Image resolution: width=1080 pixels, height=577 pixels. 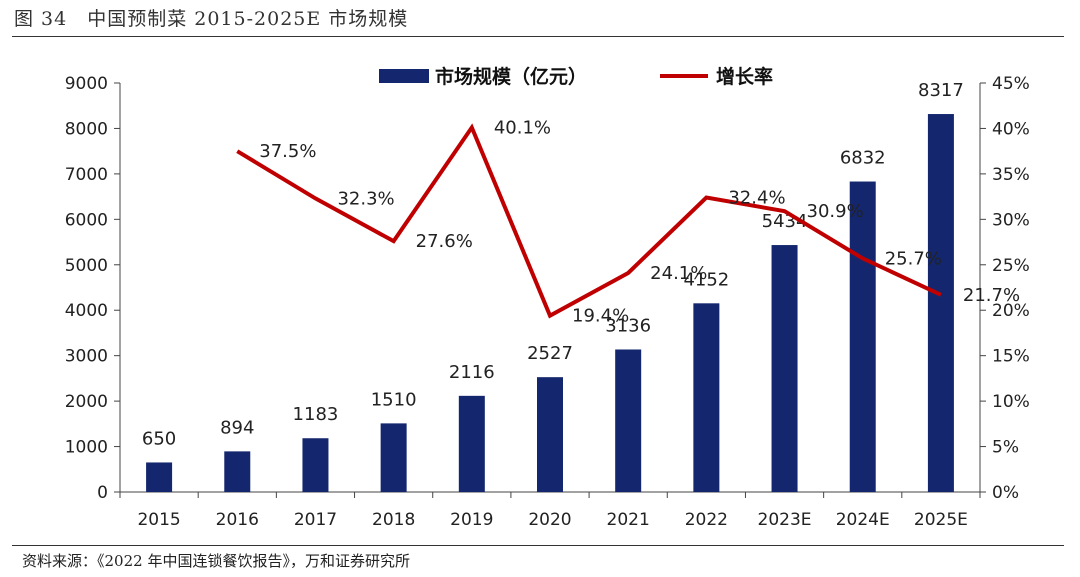 What do you see at coordinates (86, 357) in the screenshot?
I see `left-tick-label: 3000` at bounding box center [86, 357].